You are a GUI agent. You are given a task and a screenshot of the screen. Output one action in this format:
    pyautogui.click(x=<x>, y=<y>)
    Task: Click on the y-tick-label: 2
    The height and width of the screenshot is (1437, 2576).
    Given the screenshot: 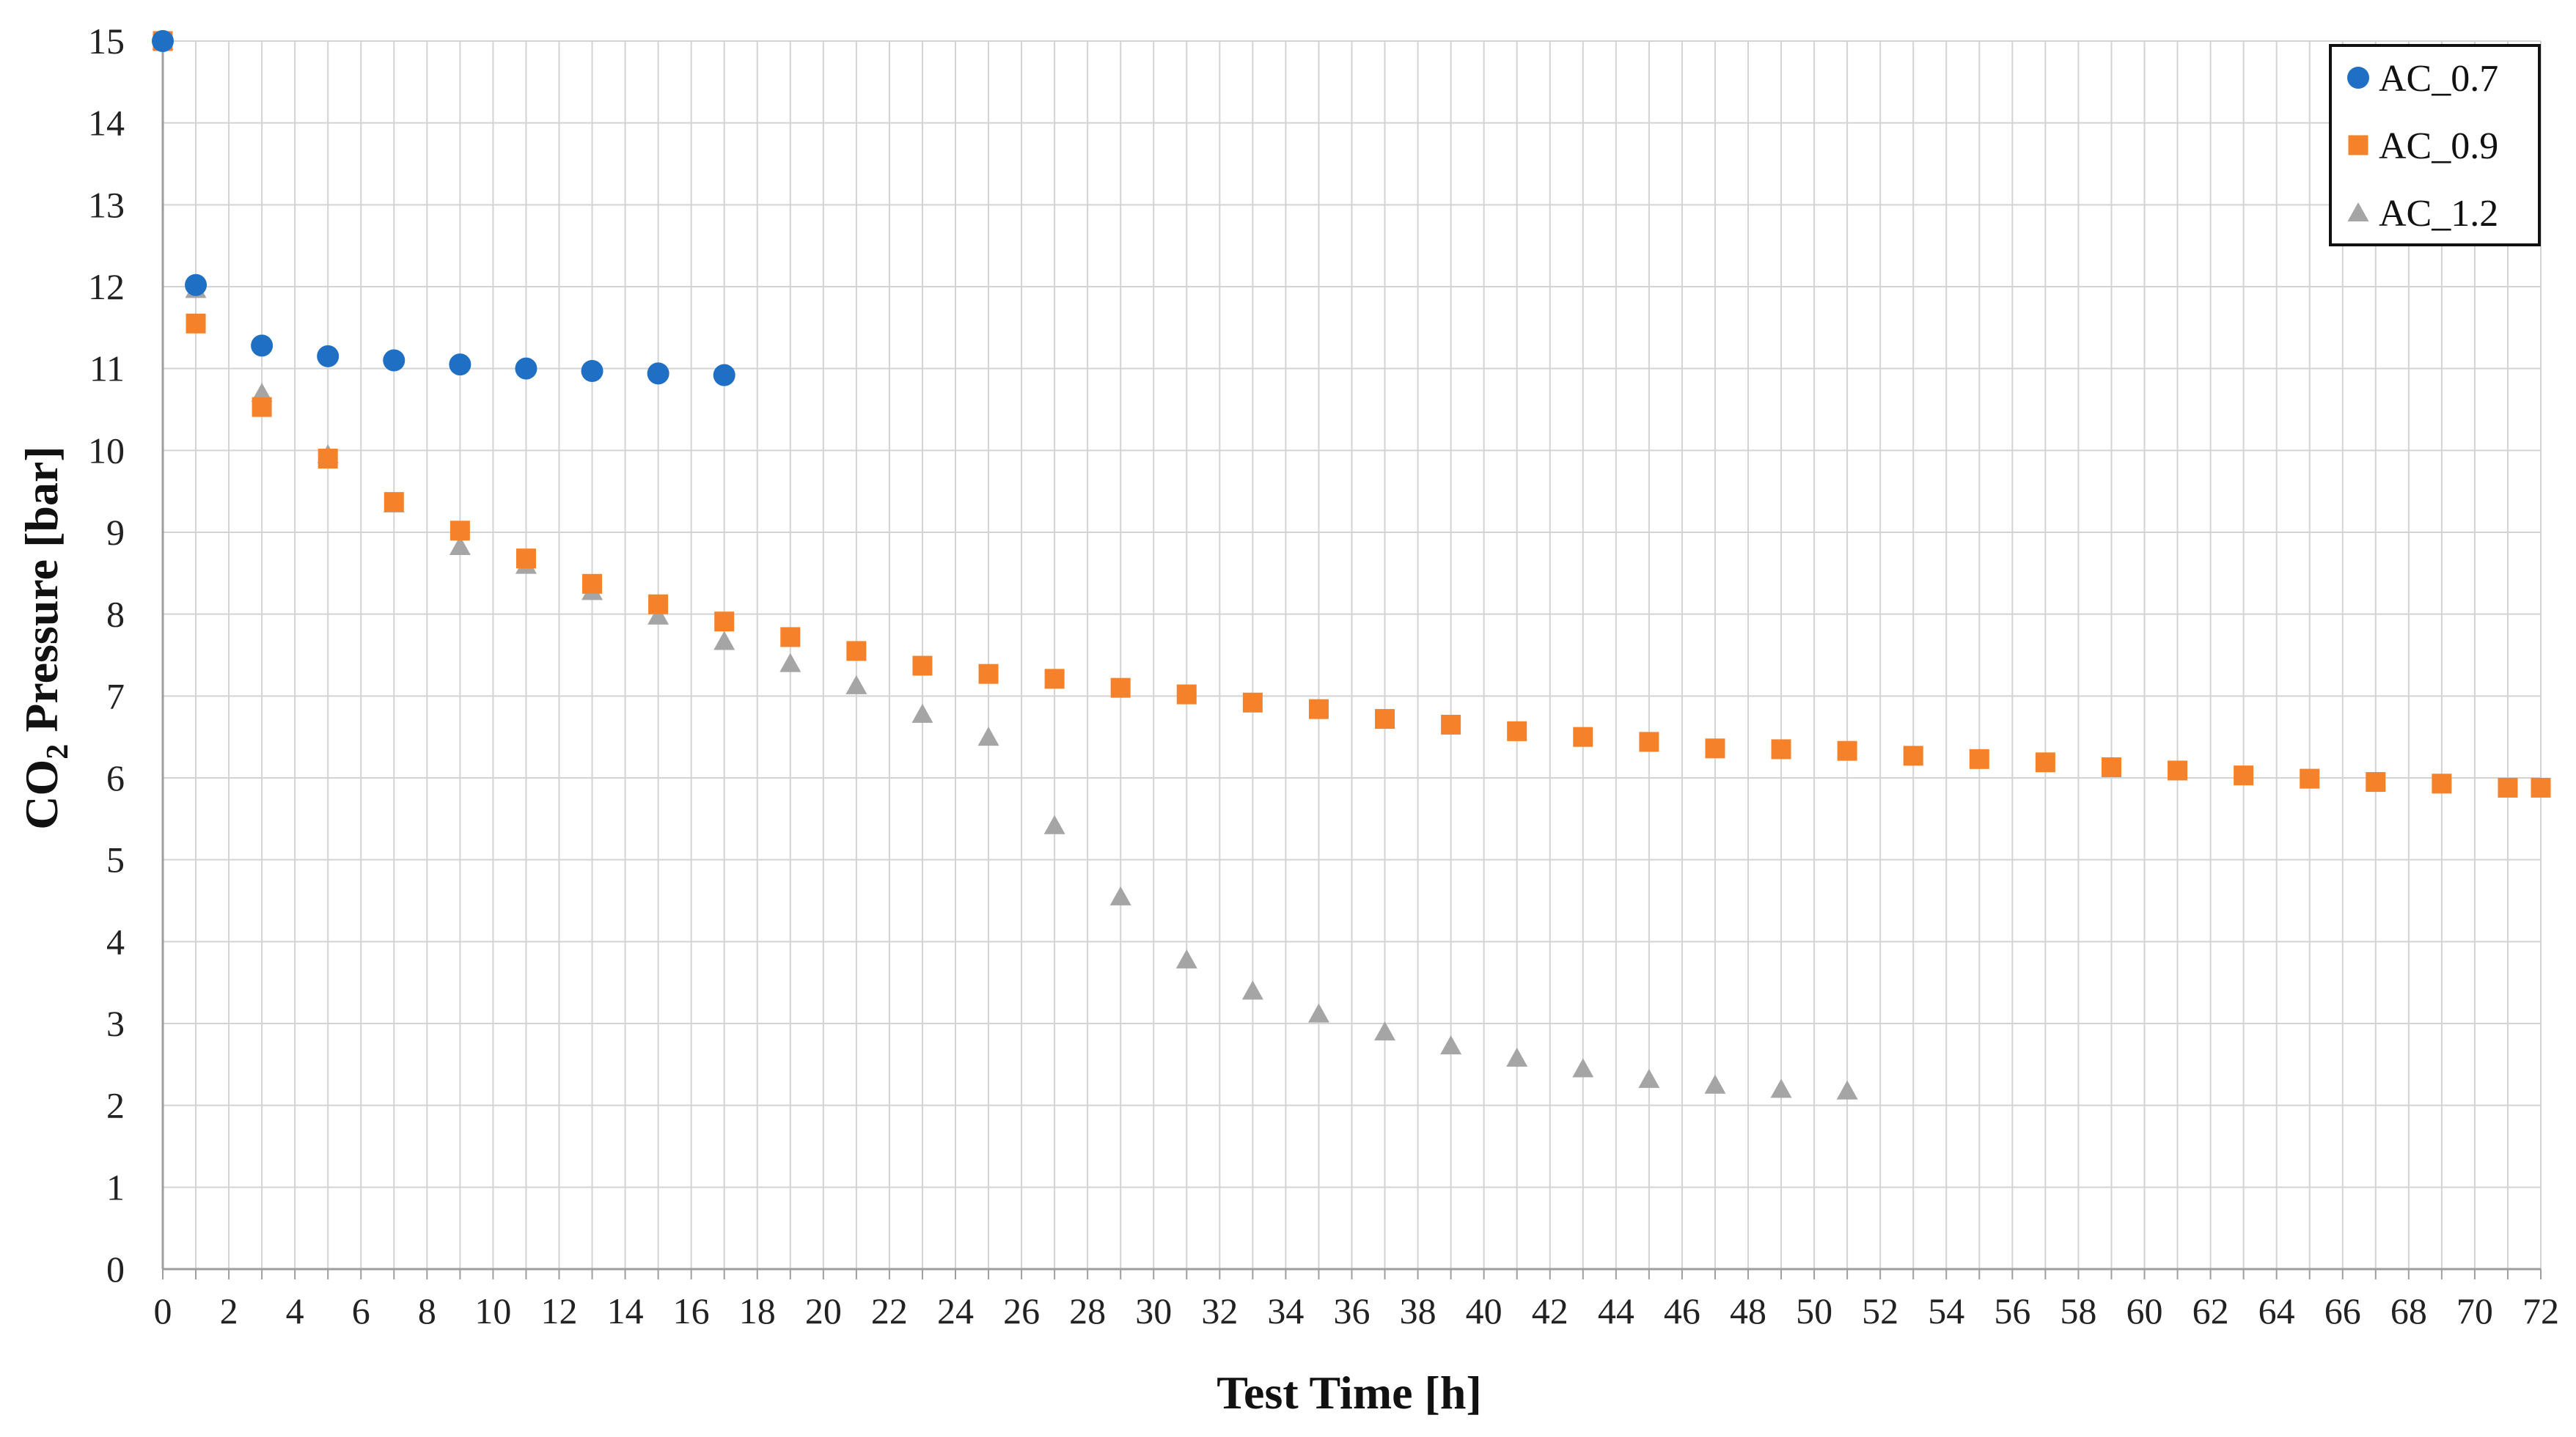 What is the action you would take?
    pyautogui.click(x=115, y=1105)
    